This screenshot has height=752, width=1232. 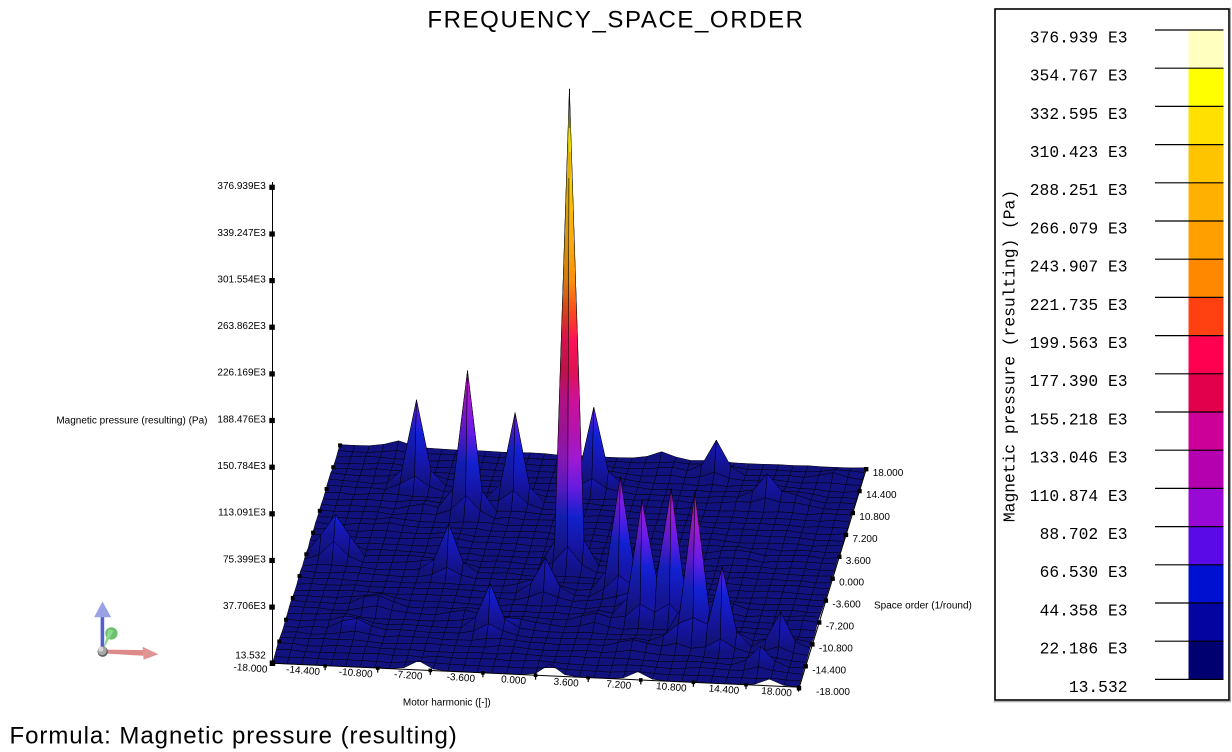 I want to click on svg-text: 376.939 E3, so click(x=1079, y=37).